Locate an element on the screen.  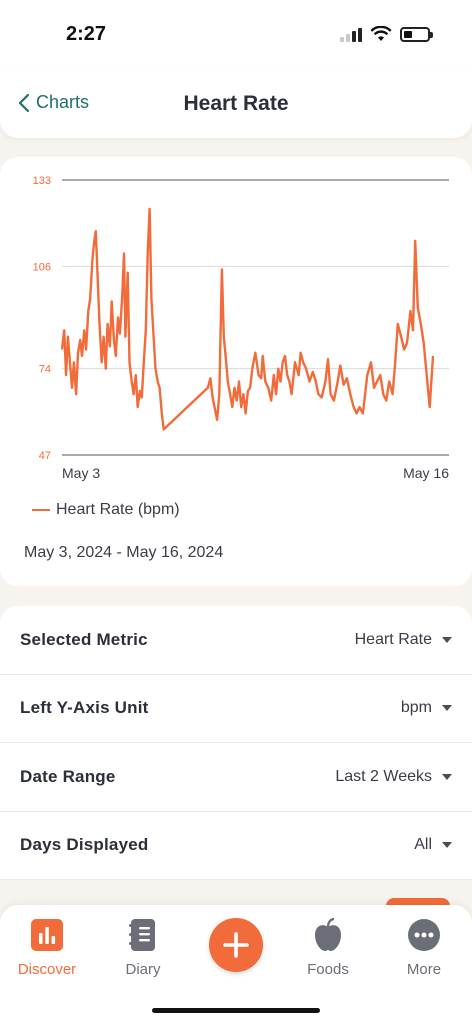
apple-icon is located at coordinates (328, 934).